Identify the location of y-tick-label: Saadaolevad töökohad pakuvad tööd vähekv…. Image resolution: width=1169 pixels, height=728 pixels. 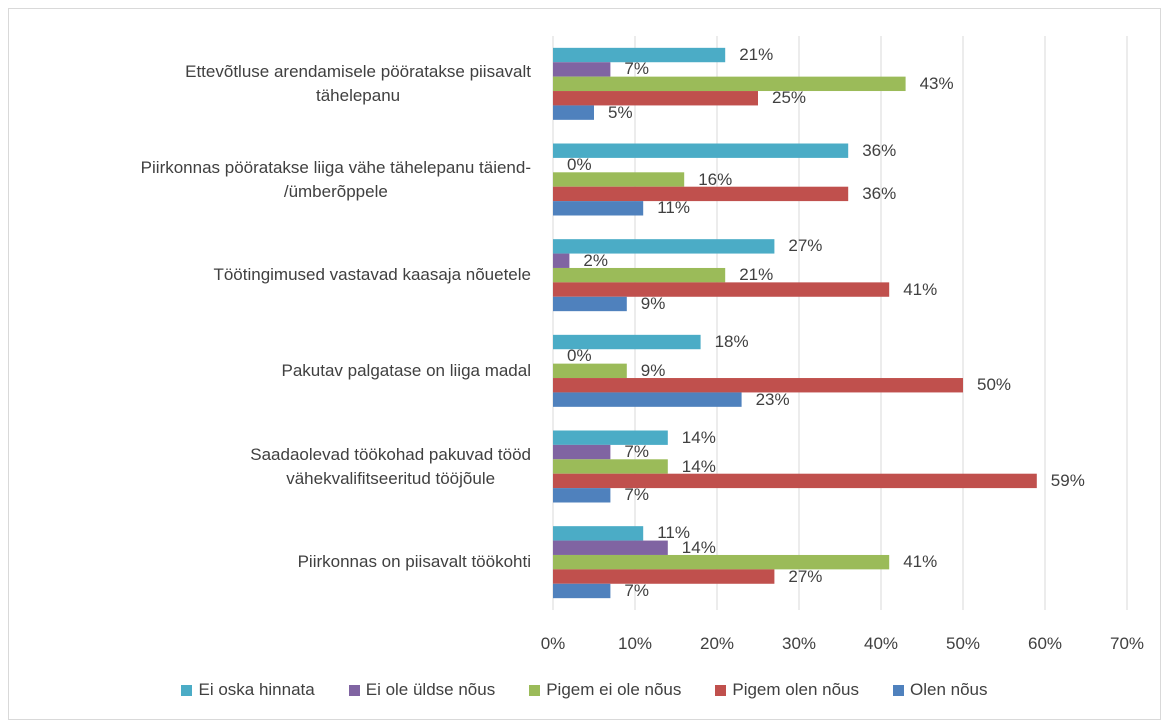
(390, 466).